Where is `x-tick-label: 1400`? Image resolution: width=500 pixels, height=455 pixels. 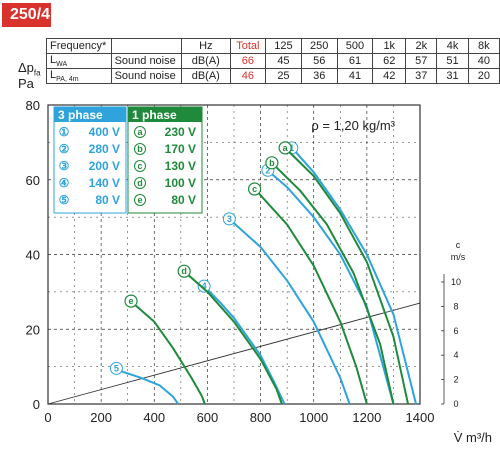
x-tick-label: 1400 is located at coordinates (420, 417).